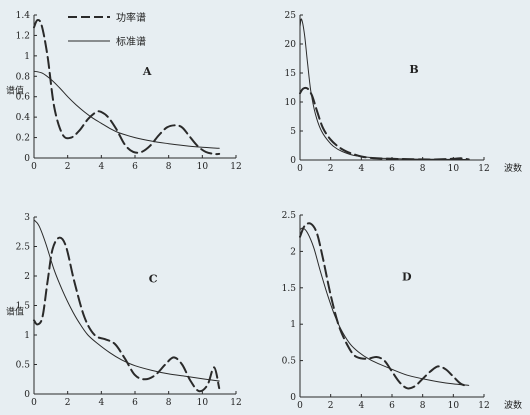  Describe the element at coordinates (147, 71) in the screenshot. I see `panel-label: A` at that location.